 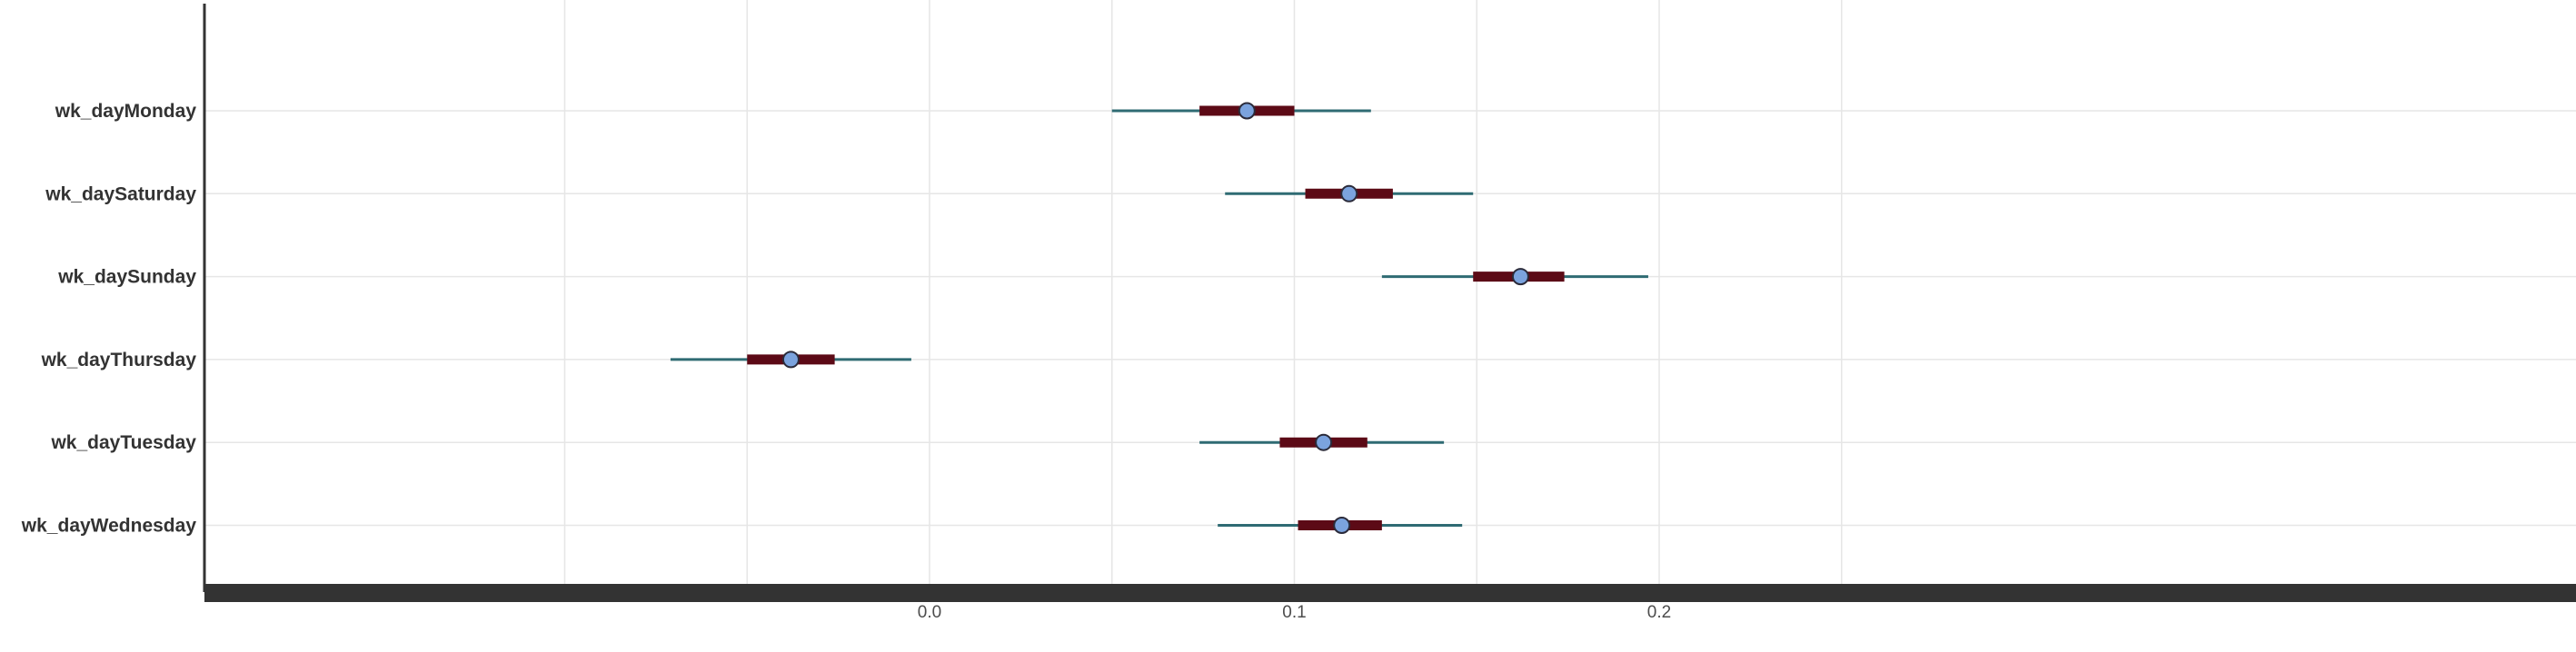 I want to click on x-tick-label: 0.2, so click(x=1659, y=612).